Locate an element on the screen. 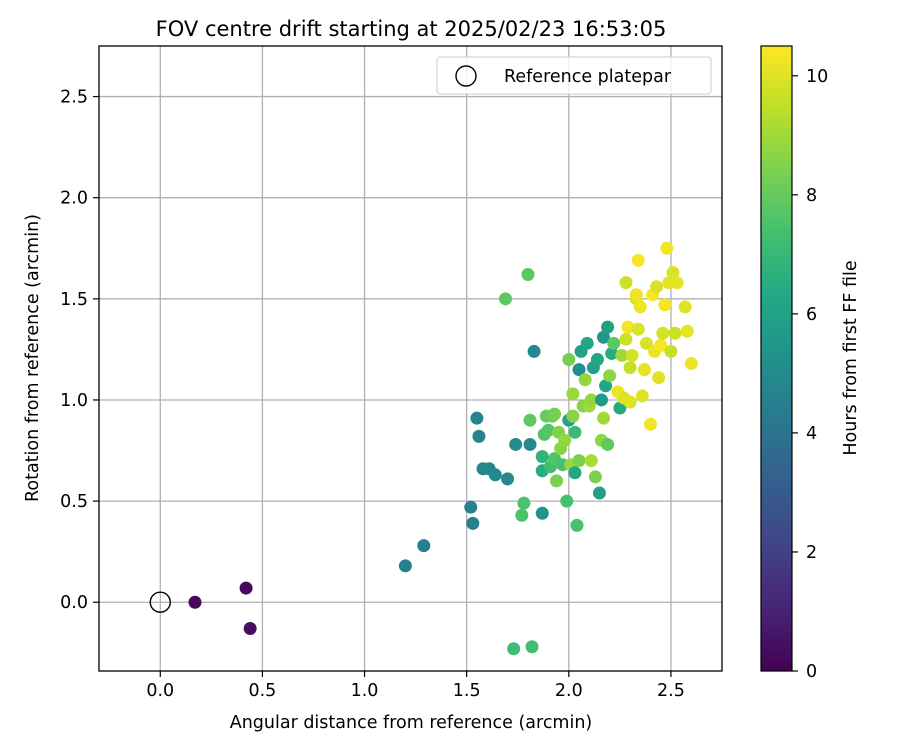  legend-entry-reference: Reference platepar is located at coordinates (588, 77).